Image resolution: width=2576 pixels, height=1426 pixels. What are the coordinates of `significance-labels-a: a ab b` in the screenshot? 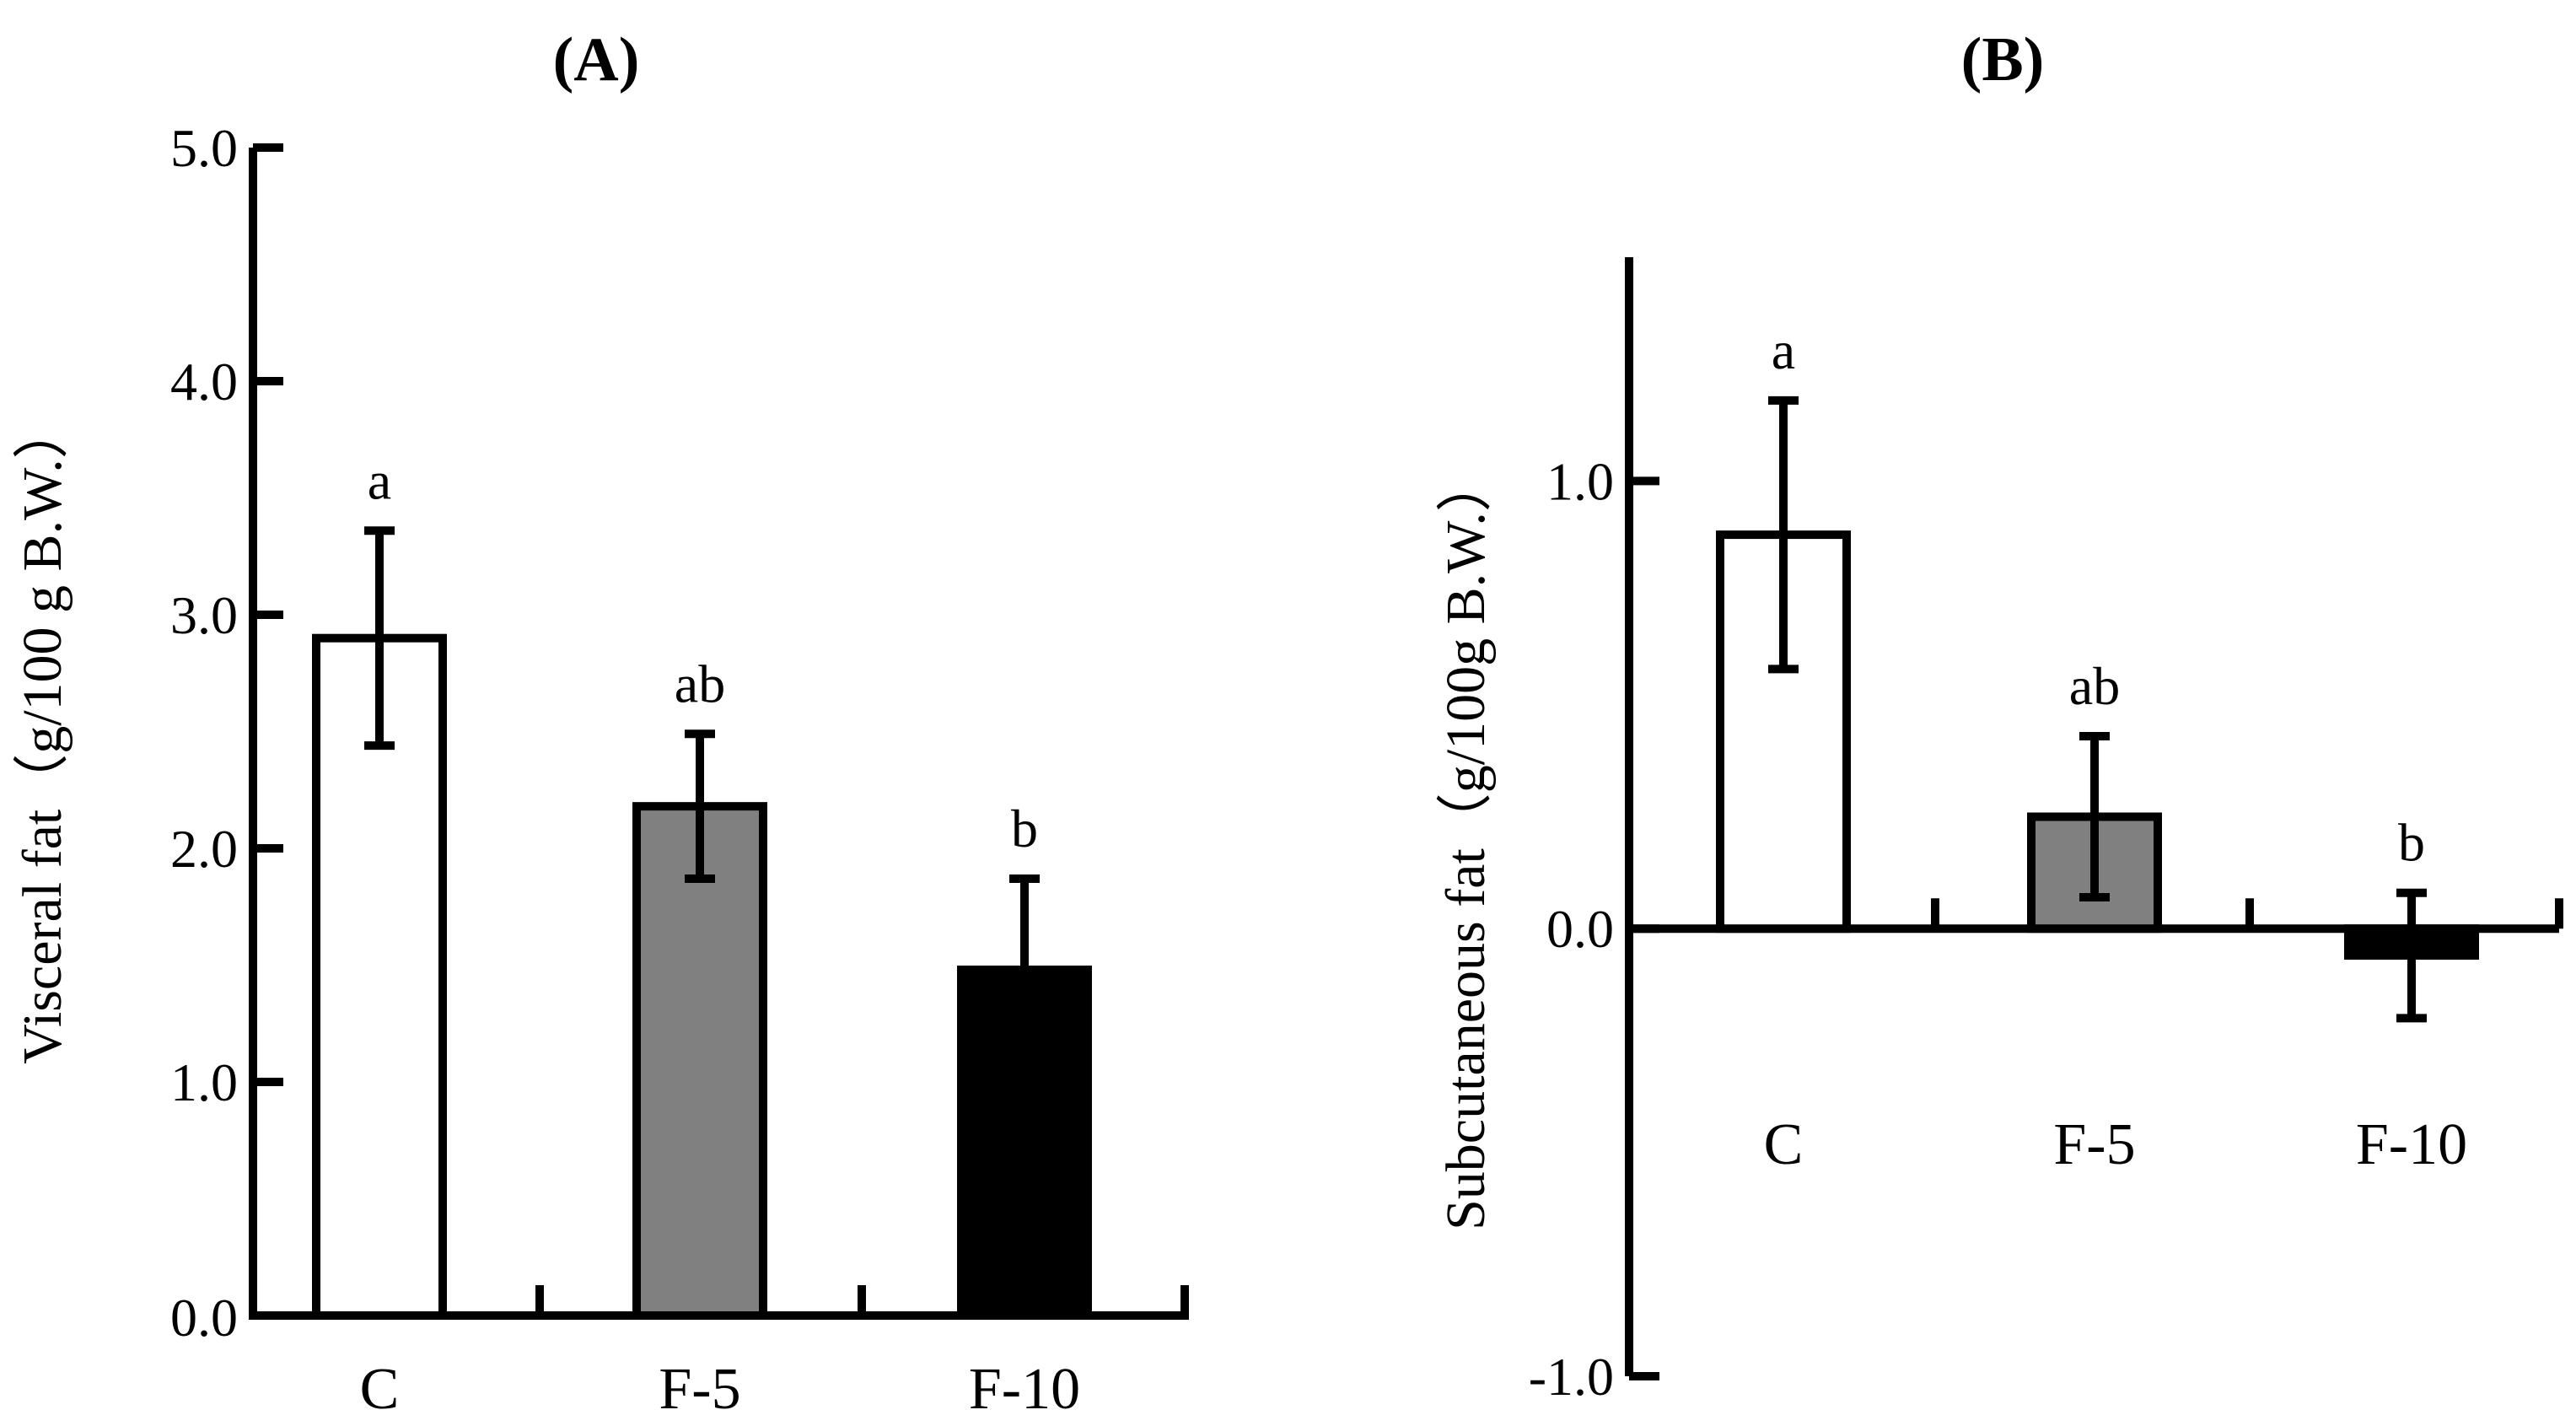 It's located at (703, 654).